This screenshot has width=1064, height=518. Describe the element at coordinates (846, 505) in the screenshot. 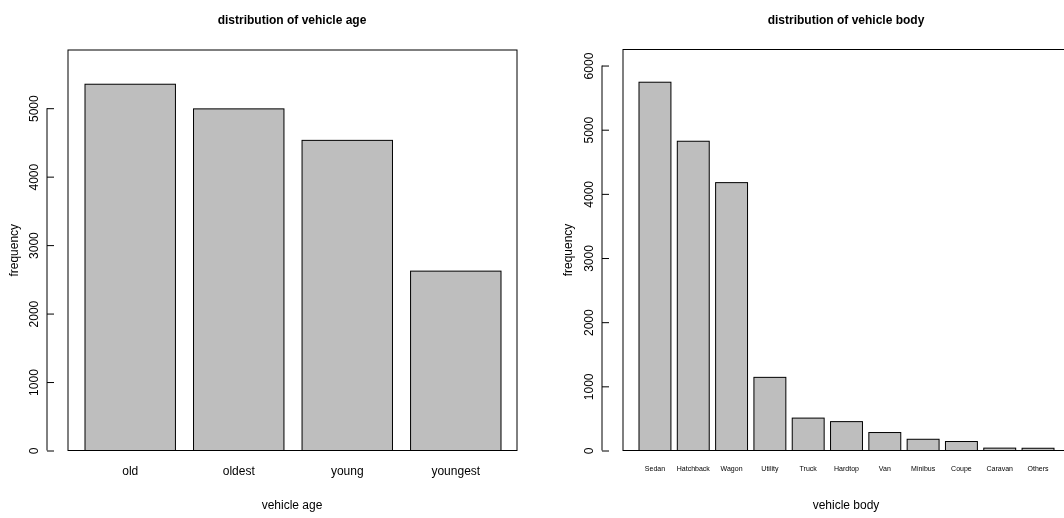

I see `x-axis-title: vehicle body` at that location.